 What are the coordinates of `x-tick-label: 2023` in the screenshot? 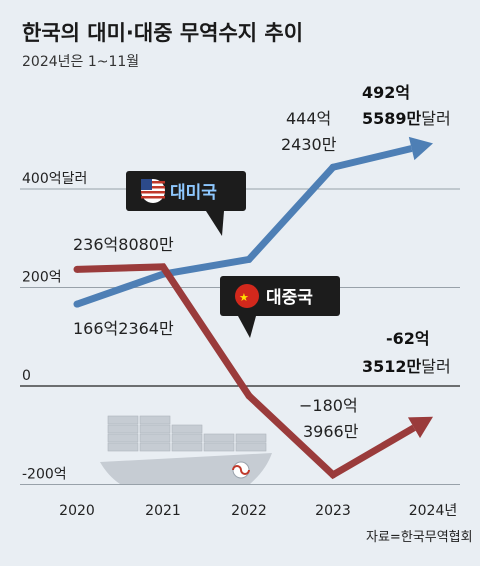 It's located at (333, 511).